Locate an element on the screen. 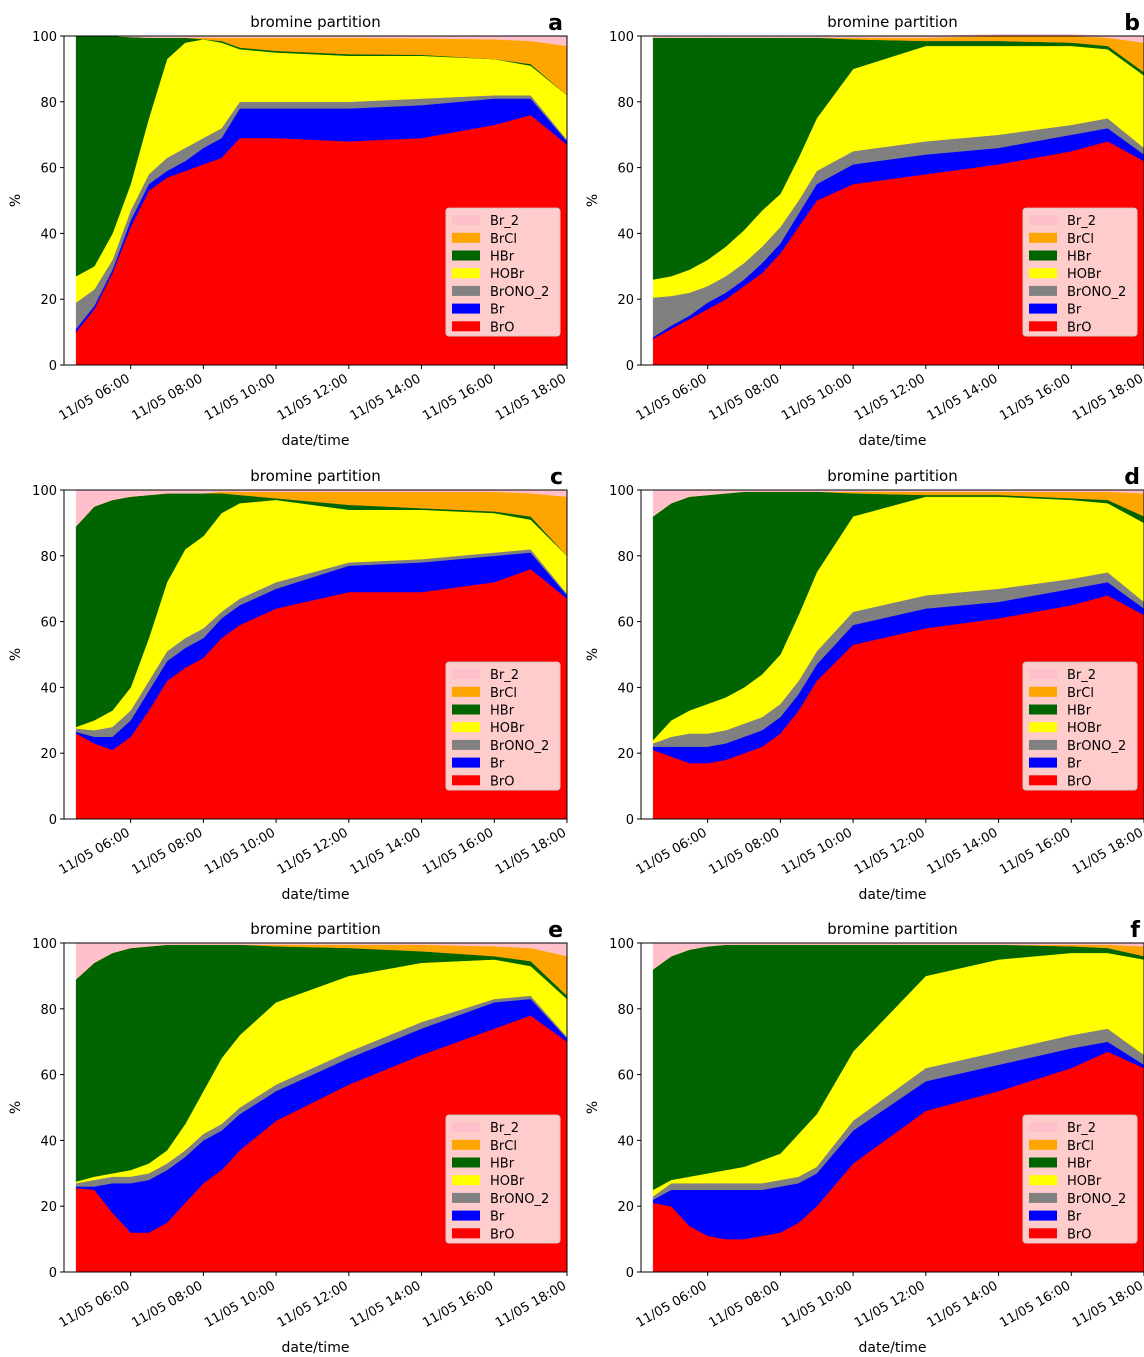  y-tick-label: 0 is located at coordinates (630, 1273).